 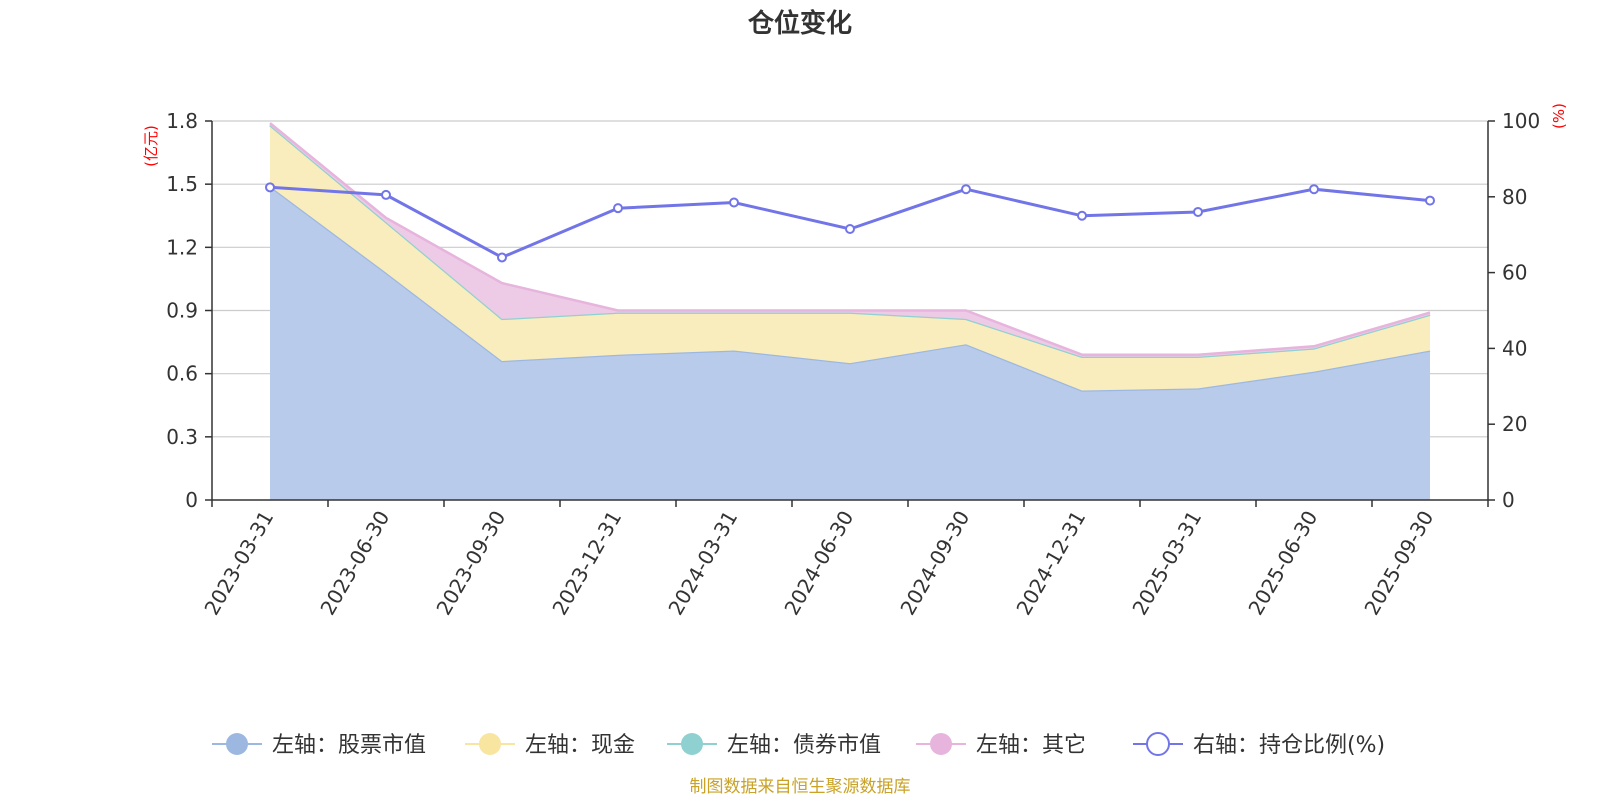 I want to click on left-tick-label: 1.8, so click(x=182, y=121).